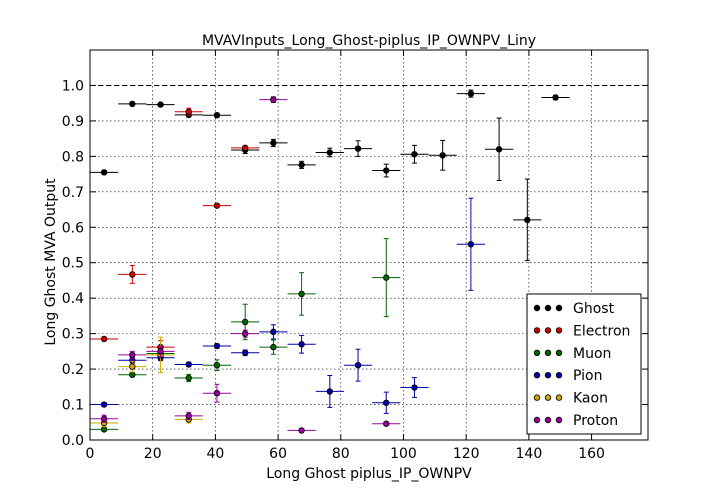  Describe the element at coordinates (590, 399) in the screenshot. I see `legend-label: Kaon` at that location.